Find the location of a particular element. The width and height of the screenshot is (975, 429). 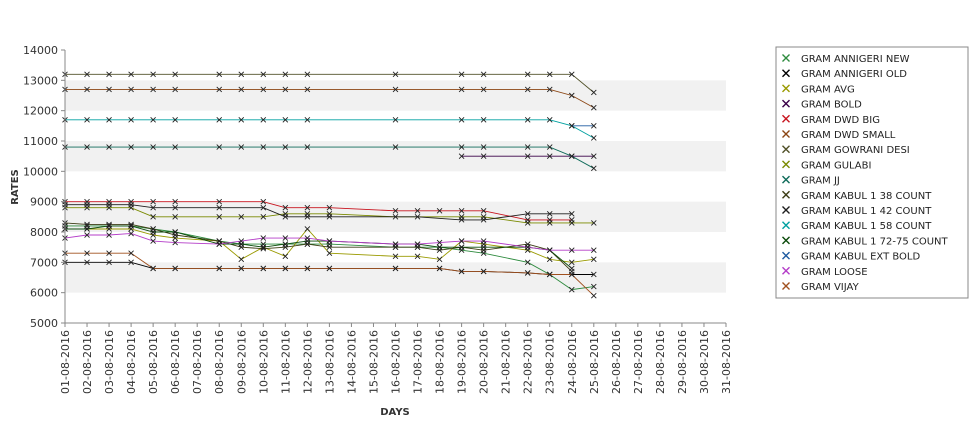

x-tick-label: 16-08-2016 is located at coordinates (396, 362).